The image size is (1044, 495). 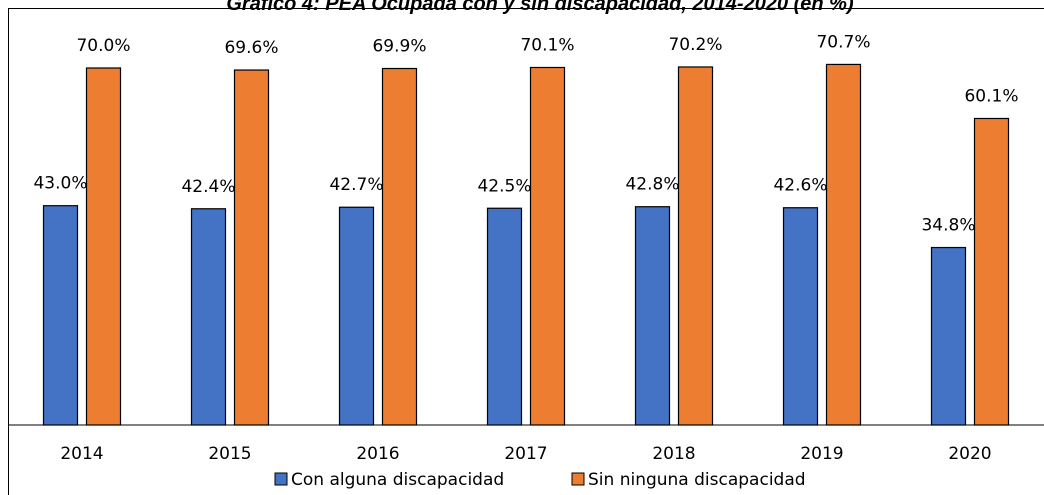 What do you see at coordinates (208, 187) in the screenshot?
I see `data-label-con-2015: 42.4%` at bounding box center [208, 187].